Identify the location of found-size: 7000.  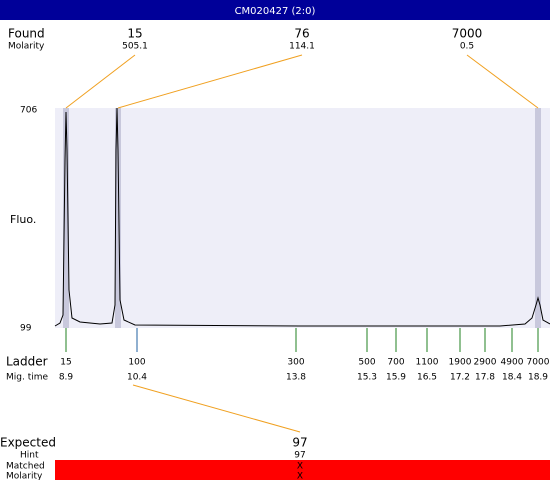
(467, 34).